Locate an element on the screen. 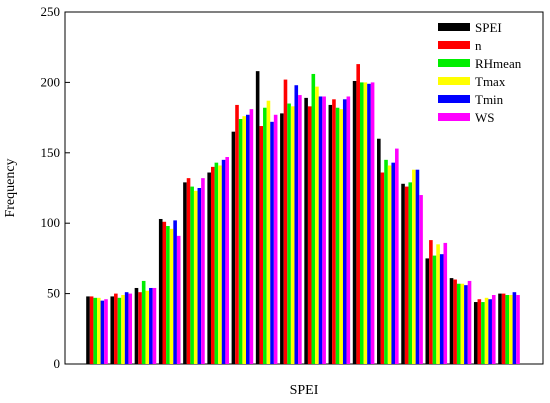 The height and width of the screenshot is (403, 550). legend-swatch-spei is located at coordinates (454, 27).